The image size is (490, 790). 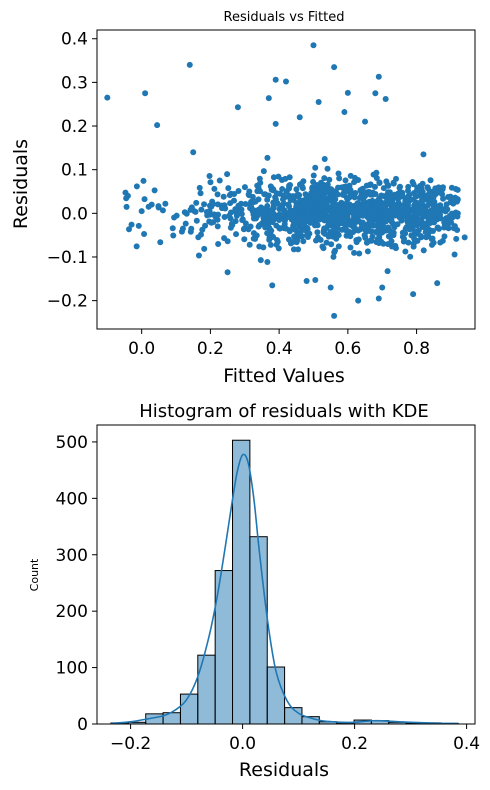 I want to click on scatter-y-axis-label: Residuals, so click(x=21, y=184).